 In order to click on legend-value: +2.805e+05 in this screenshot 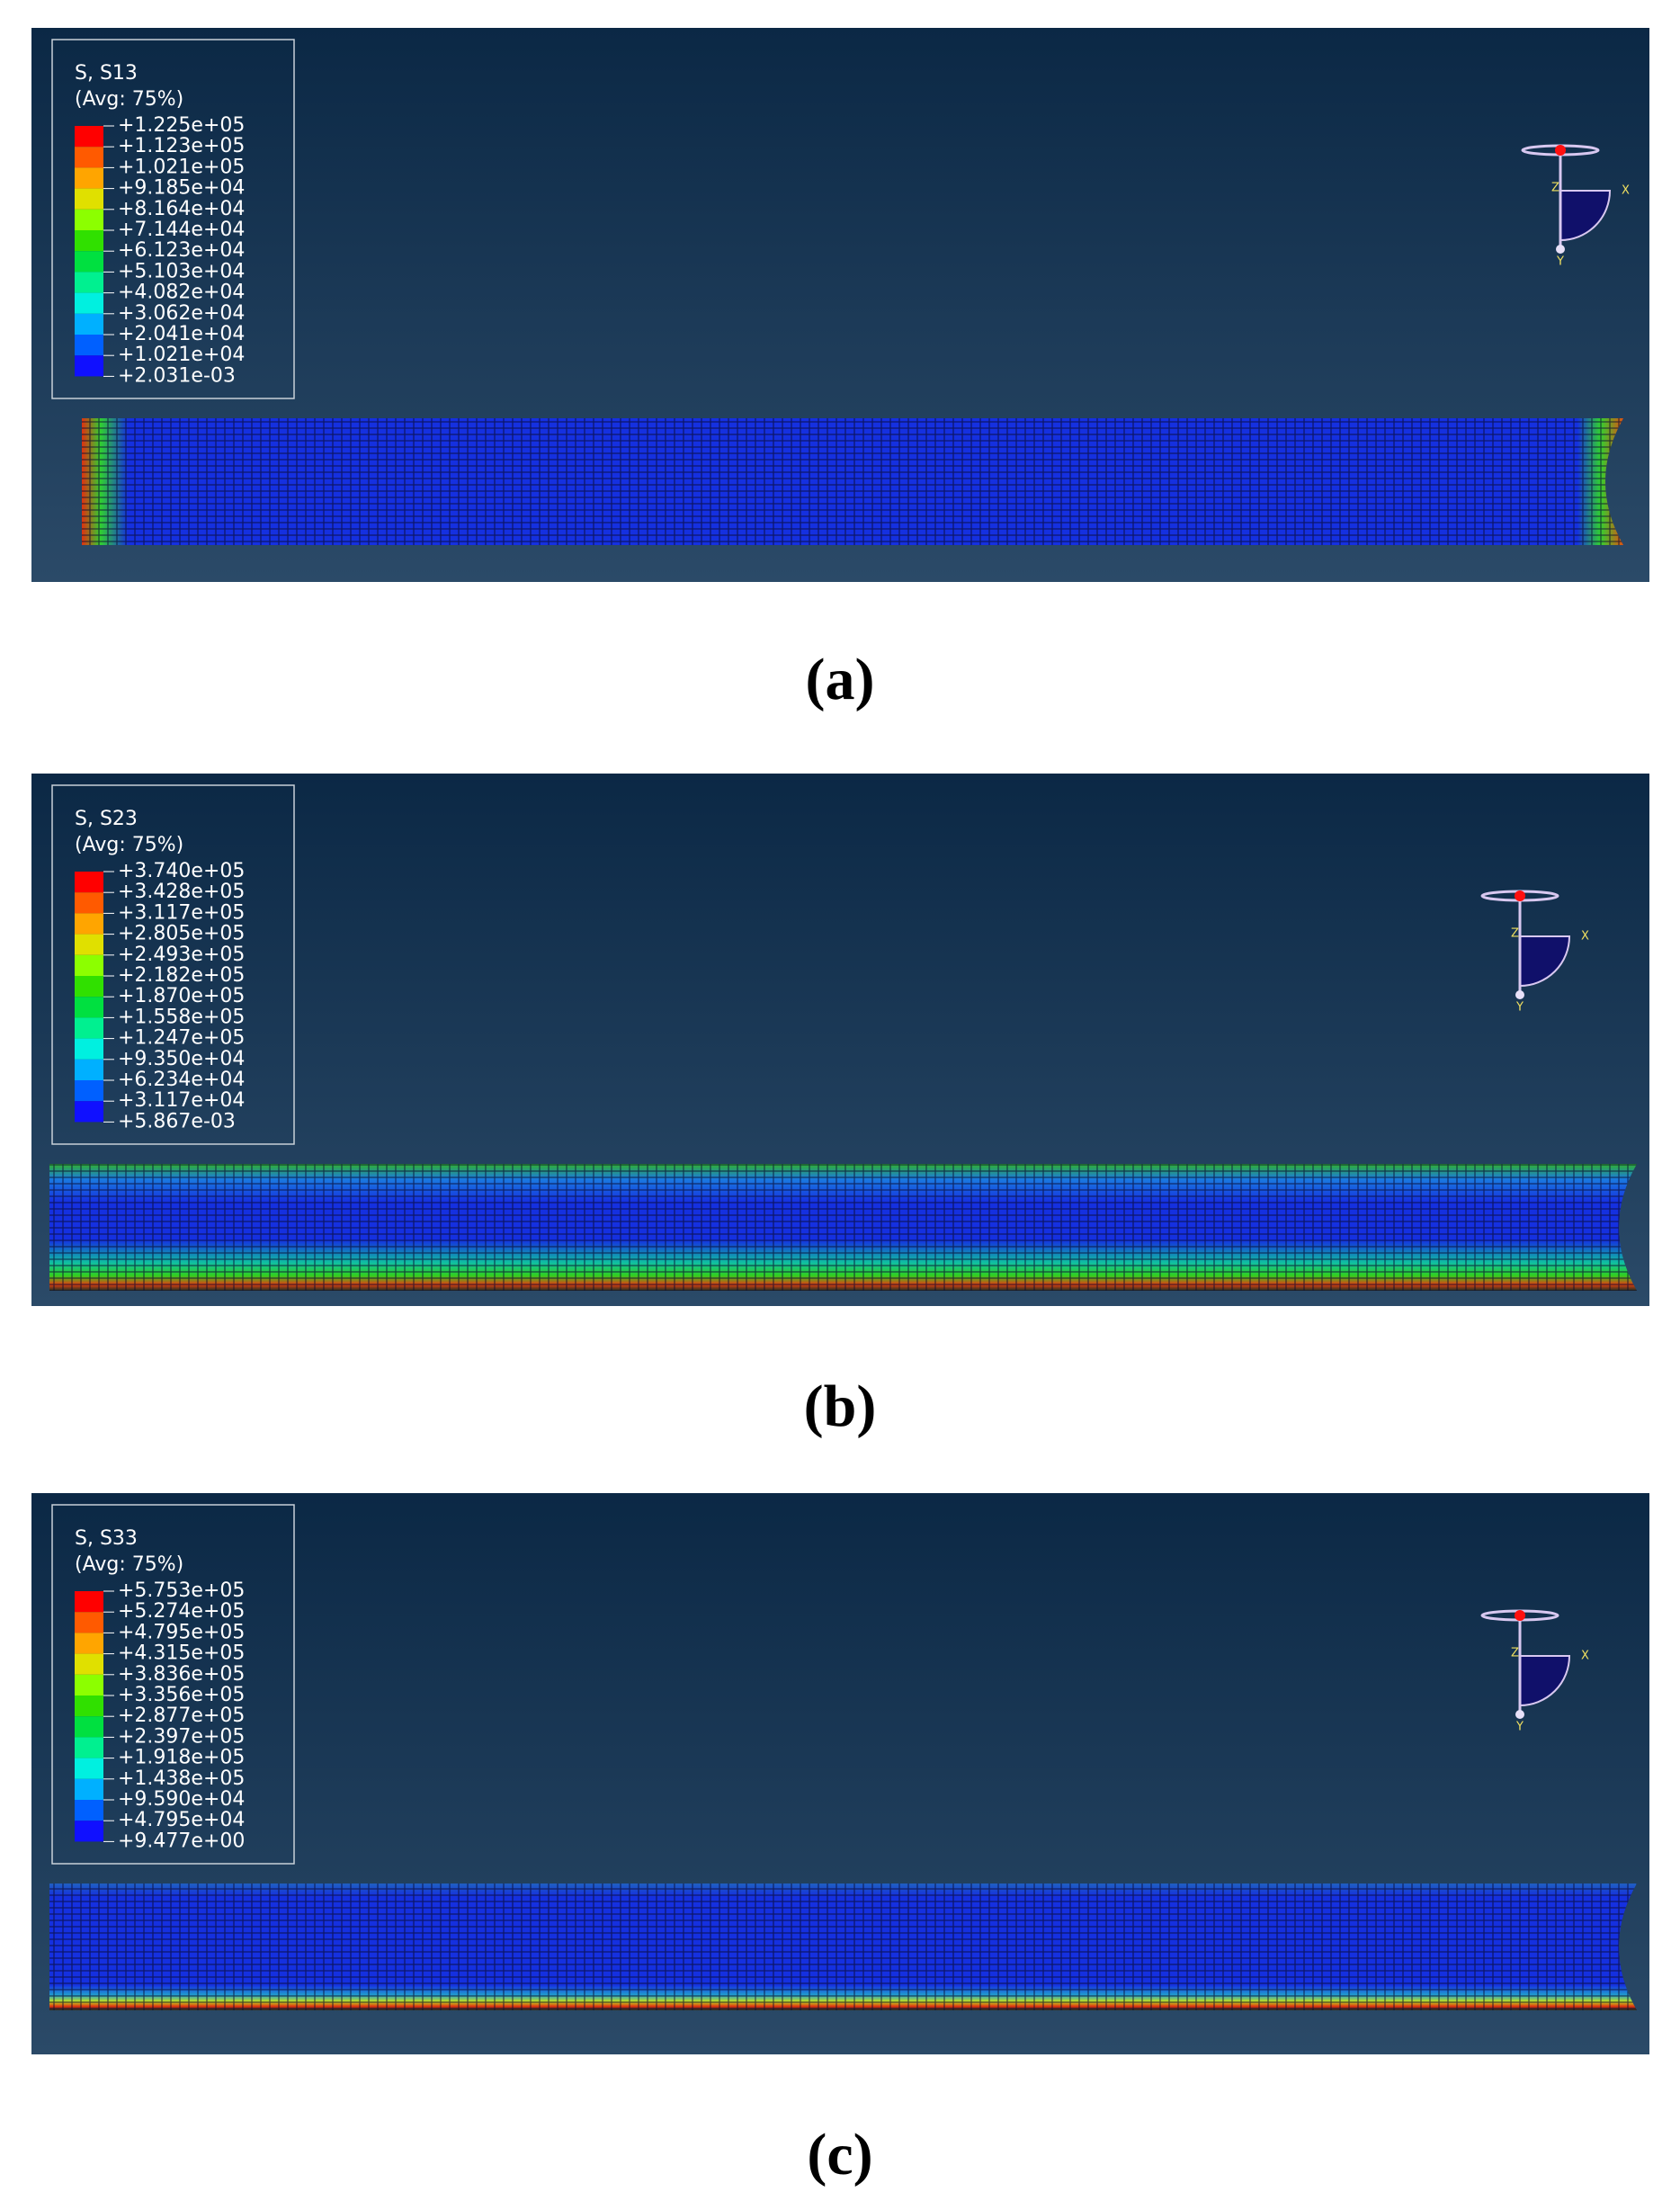, I will do `click(181, 934)`.